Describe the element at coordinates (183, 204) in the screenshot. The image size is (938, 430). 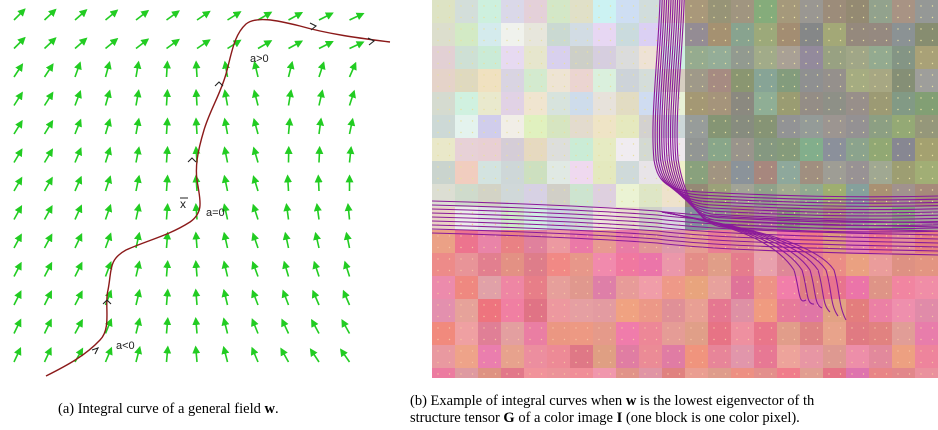
I see `point-x-label: x` at that location.